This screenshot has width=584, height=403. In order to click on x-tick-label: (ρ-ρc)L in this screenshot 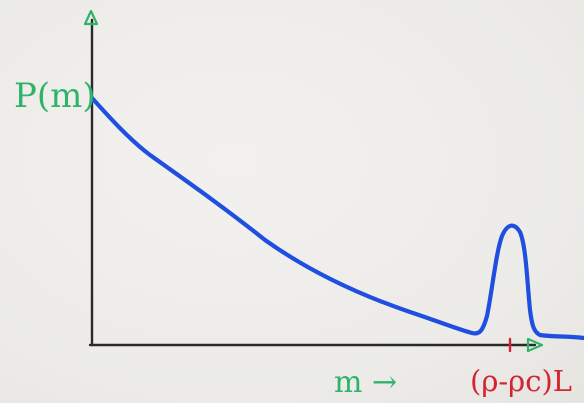, I will do `click(521, 381)`.